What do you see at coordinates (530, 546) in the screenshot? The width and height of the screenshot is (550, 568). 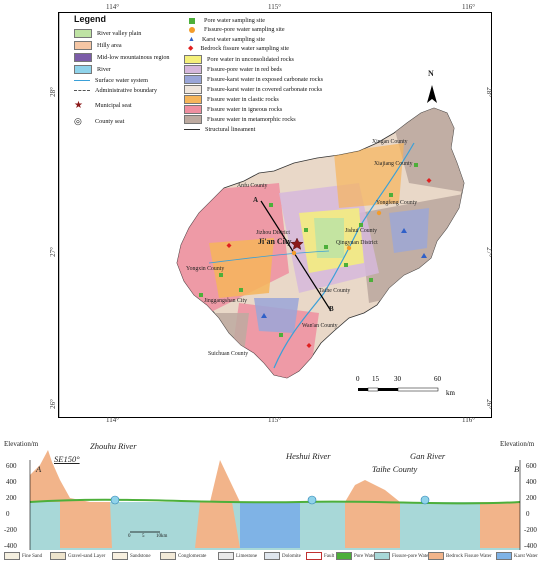 I see `elev-tick-r-neg400: -400` at bounding box center [530, 546].